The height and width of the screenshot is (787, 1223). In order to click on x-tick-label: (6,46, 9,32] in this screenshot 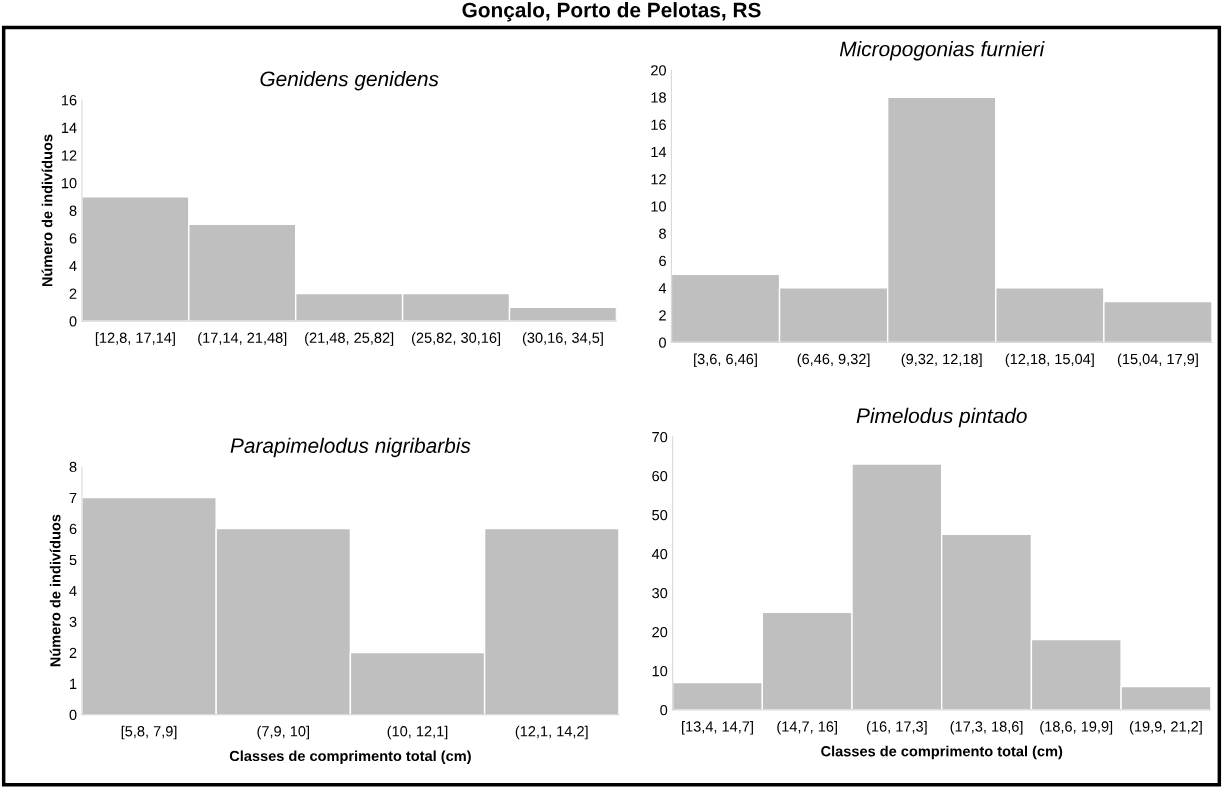, I will do `click(833, 360)`.